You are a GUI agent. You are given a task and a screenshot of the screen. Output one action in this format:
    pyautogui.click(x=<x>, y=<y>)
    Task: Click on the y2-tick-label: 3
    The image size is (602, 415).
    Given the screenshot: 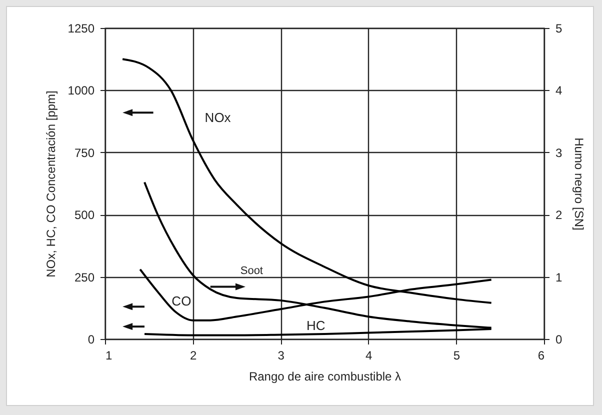 What is the action you would take?
    pyautogui.click(x=559, y=153)
    